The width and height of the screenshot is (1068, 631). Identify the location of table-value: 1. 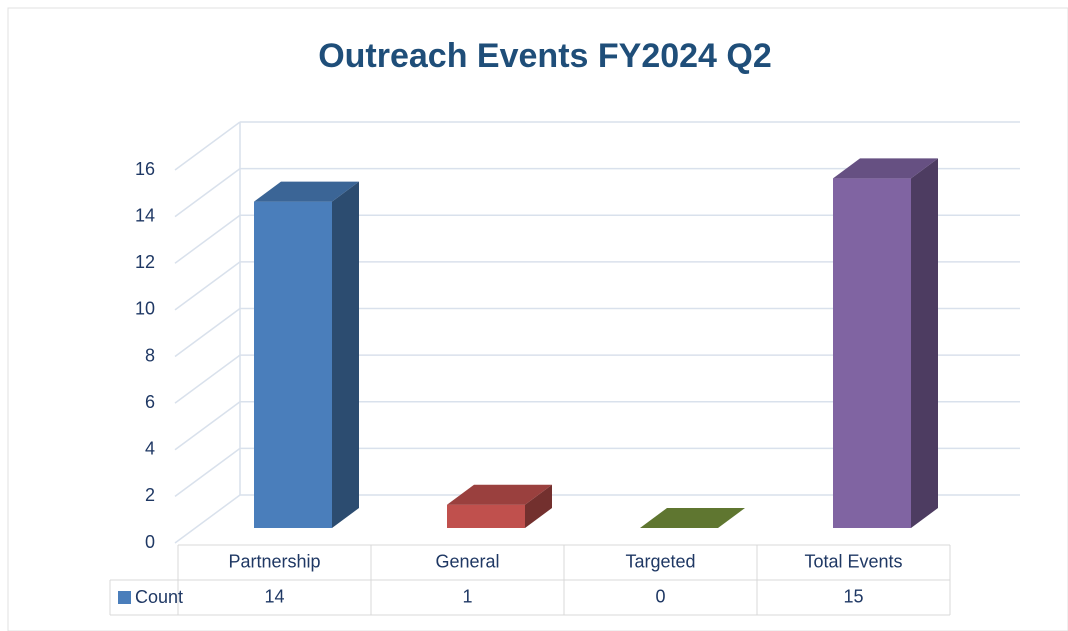
(467, 596).